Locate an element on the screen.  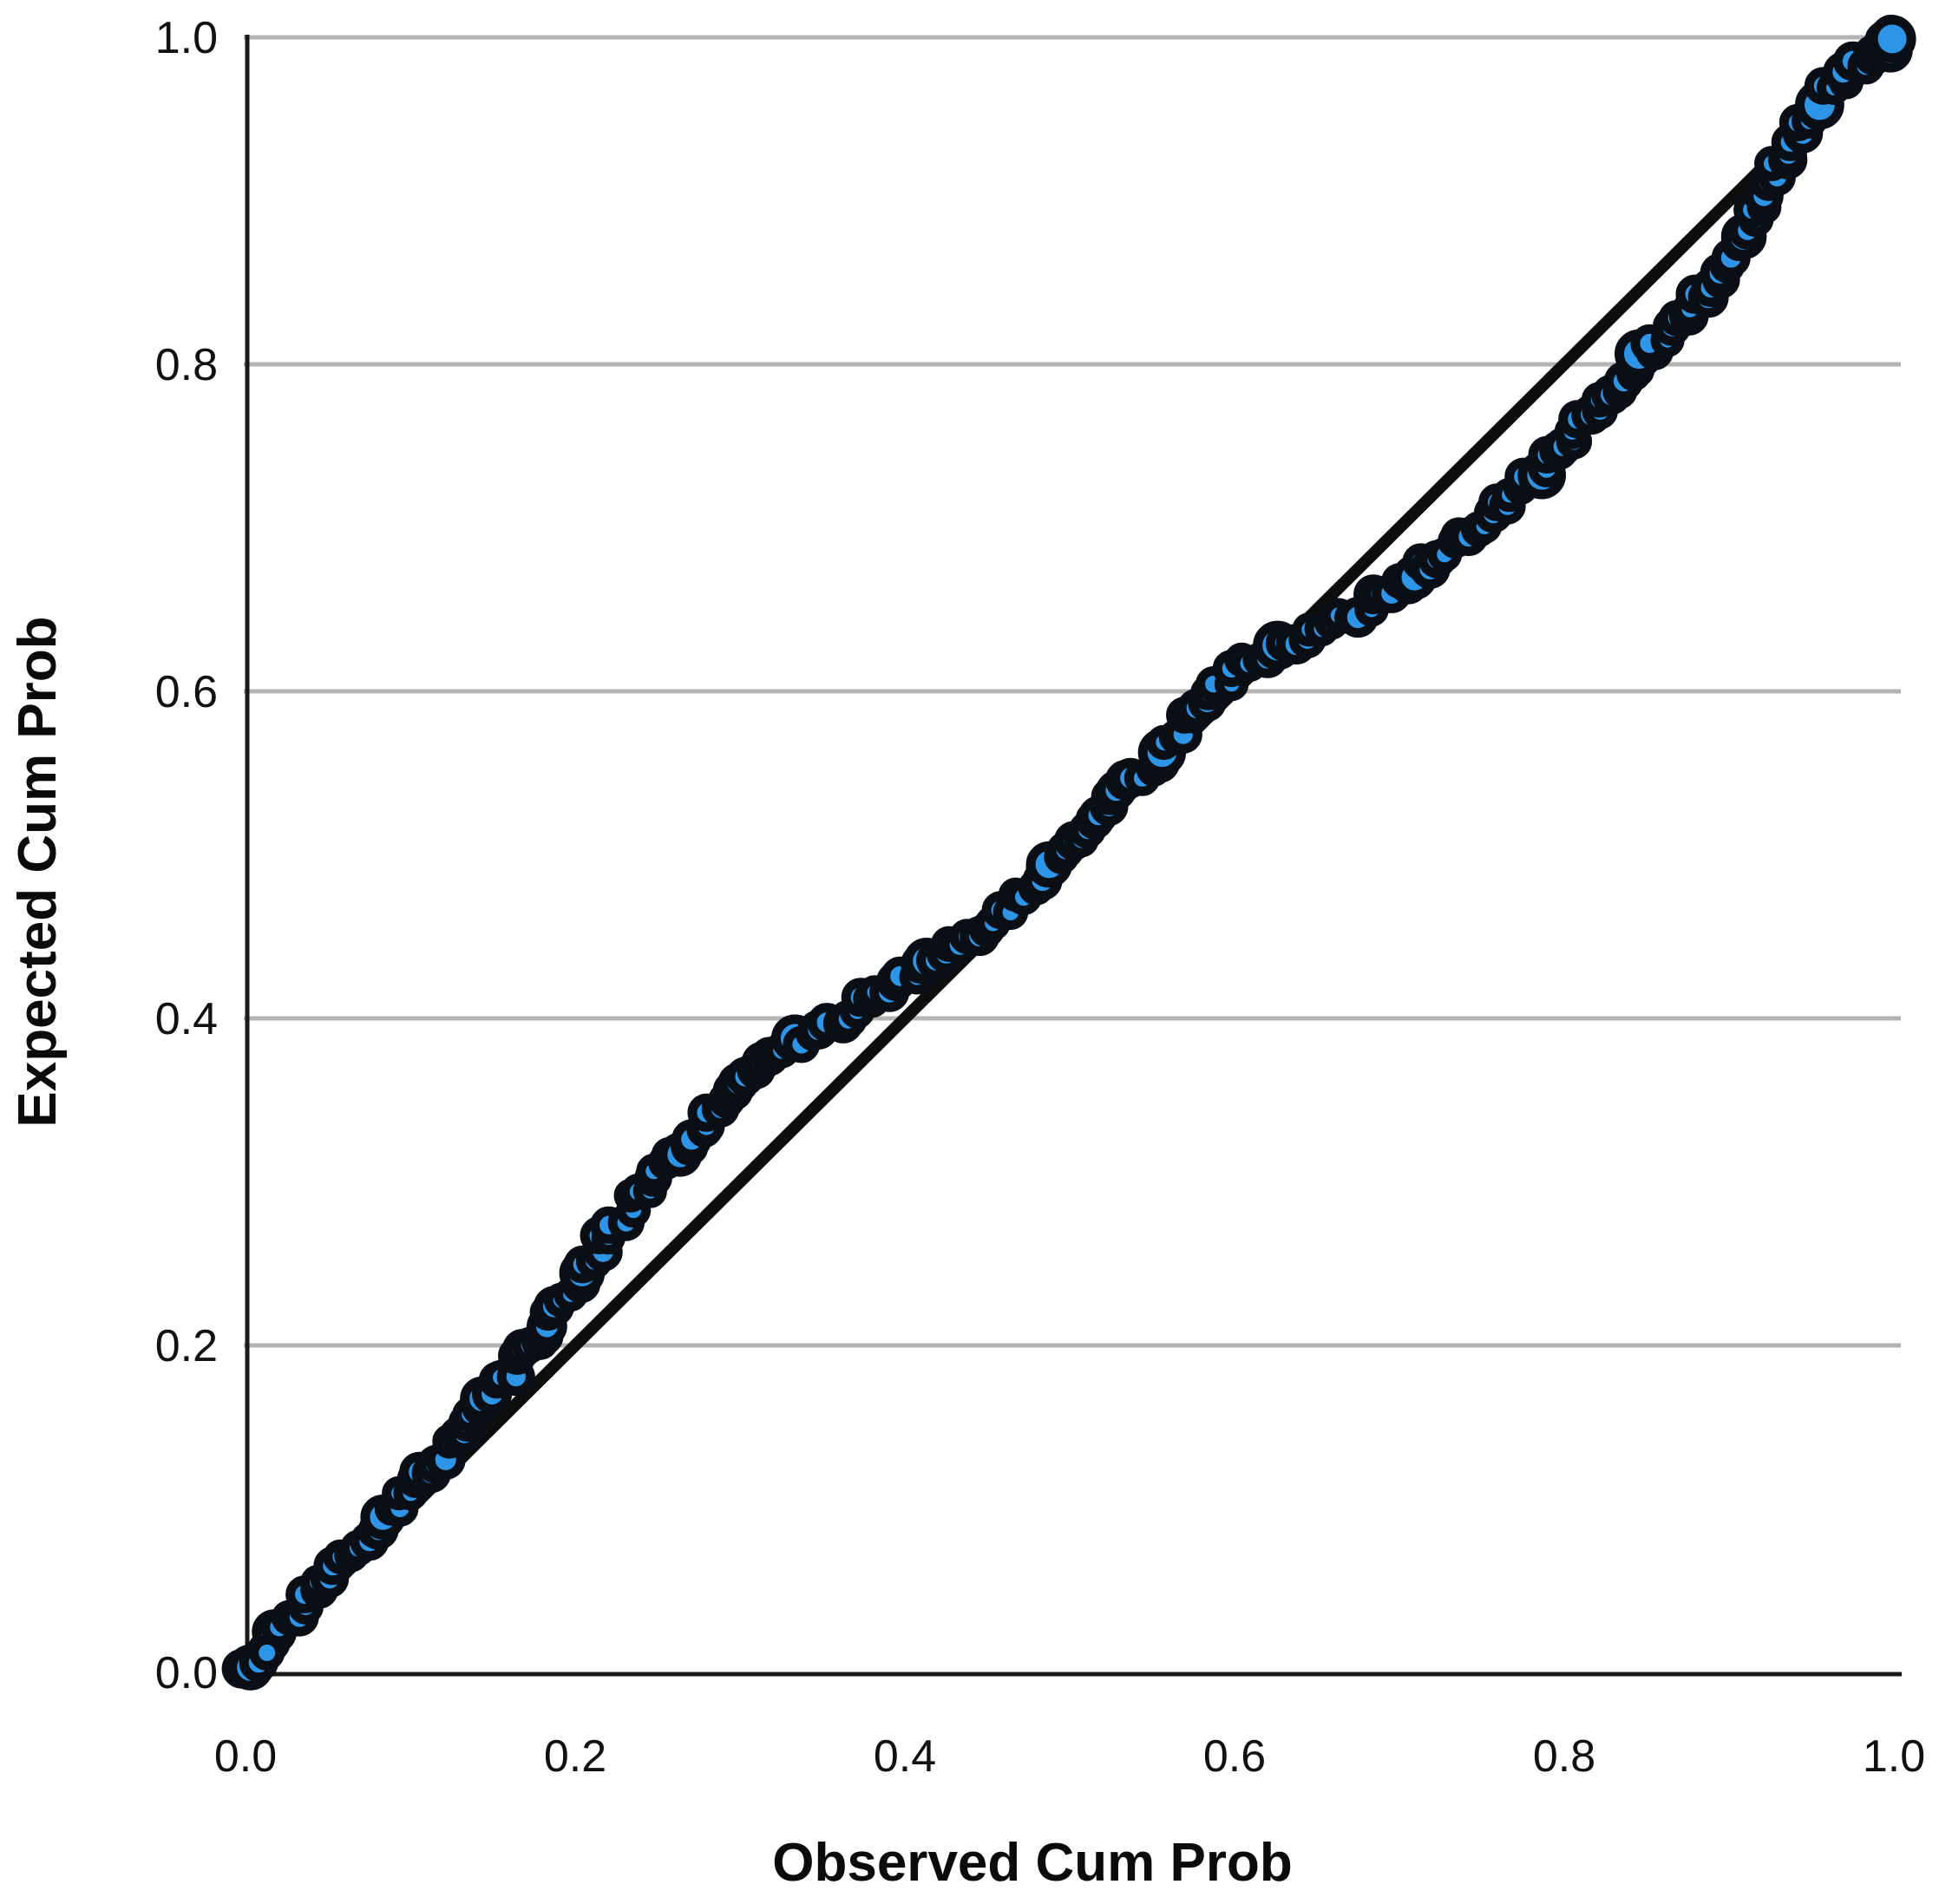
y-axis-title: Expected Cum Prob is located at coordinates (38, 871).